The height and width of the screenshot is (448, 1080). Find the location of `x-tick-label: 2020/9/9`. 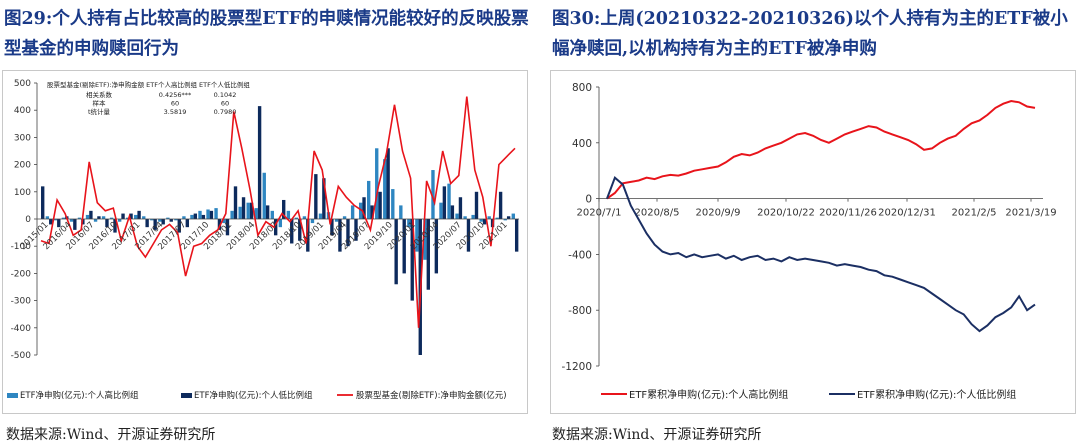

x-tick-label: 2020/9/9 is located at coordinates (718, 213).